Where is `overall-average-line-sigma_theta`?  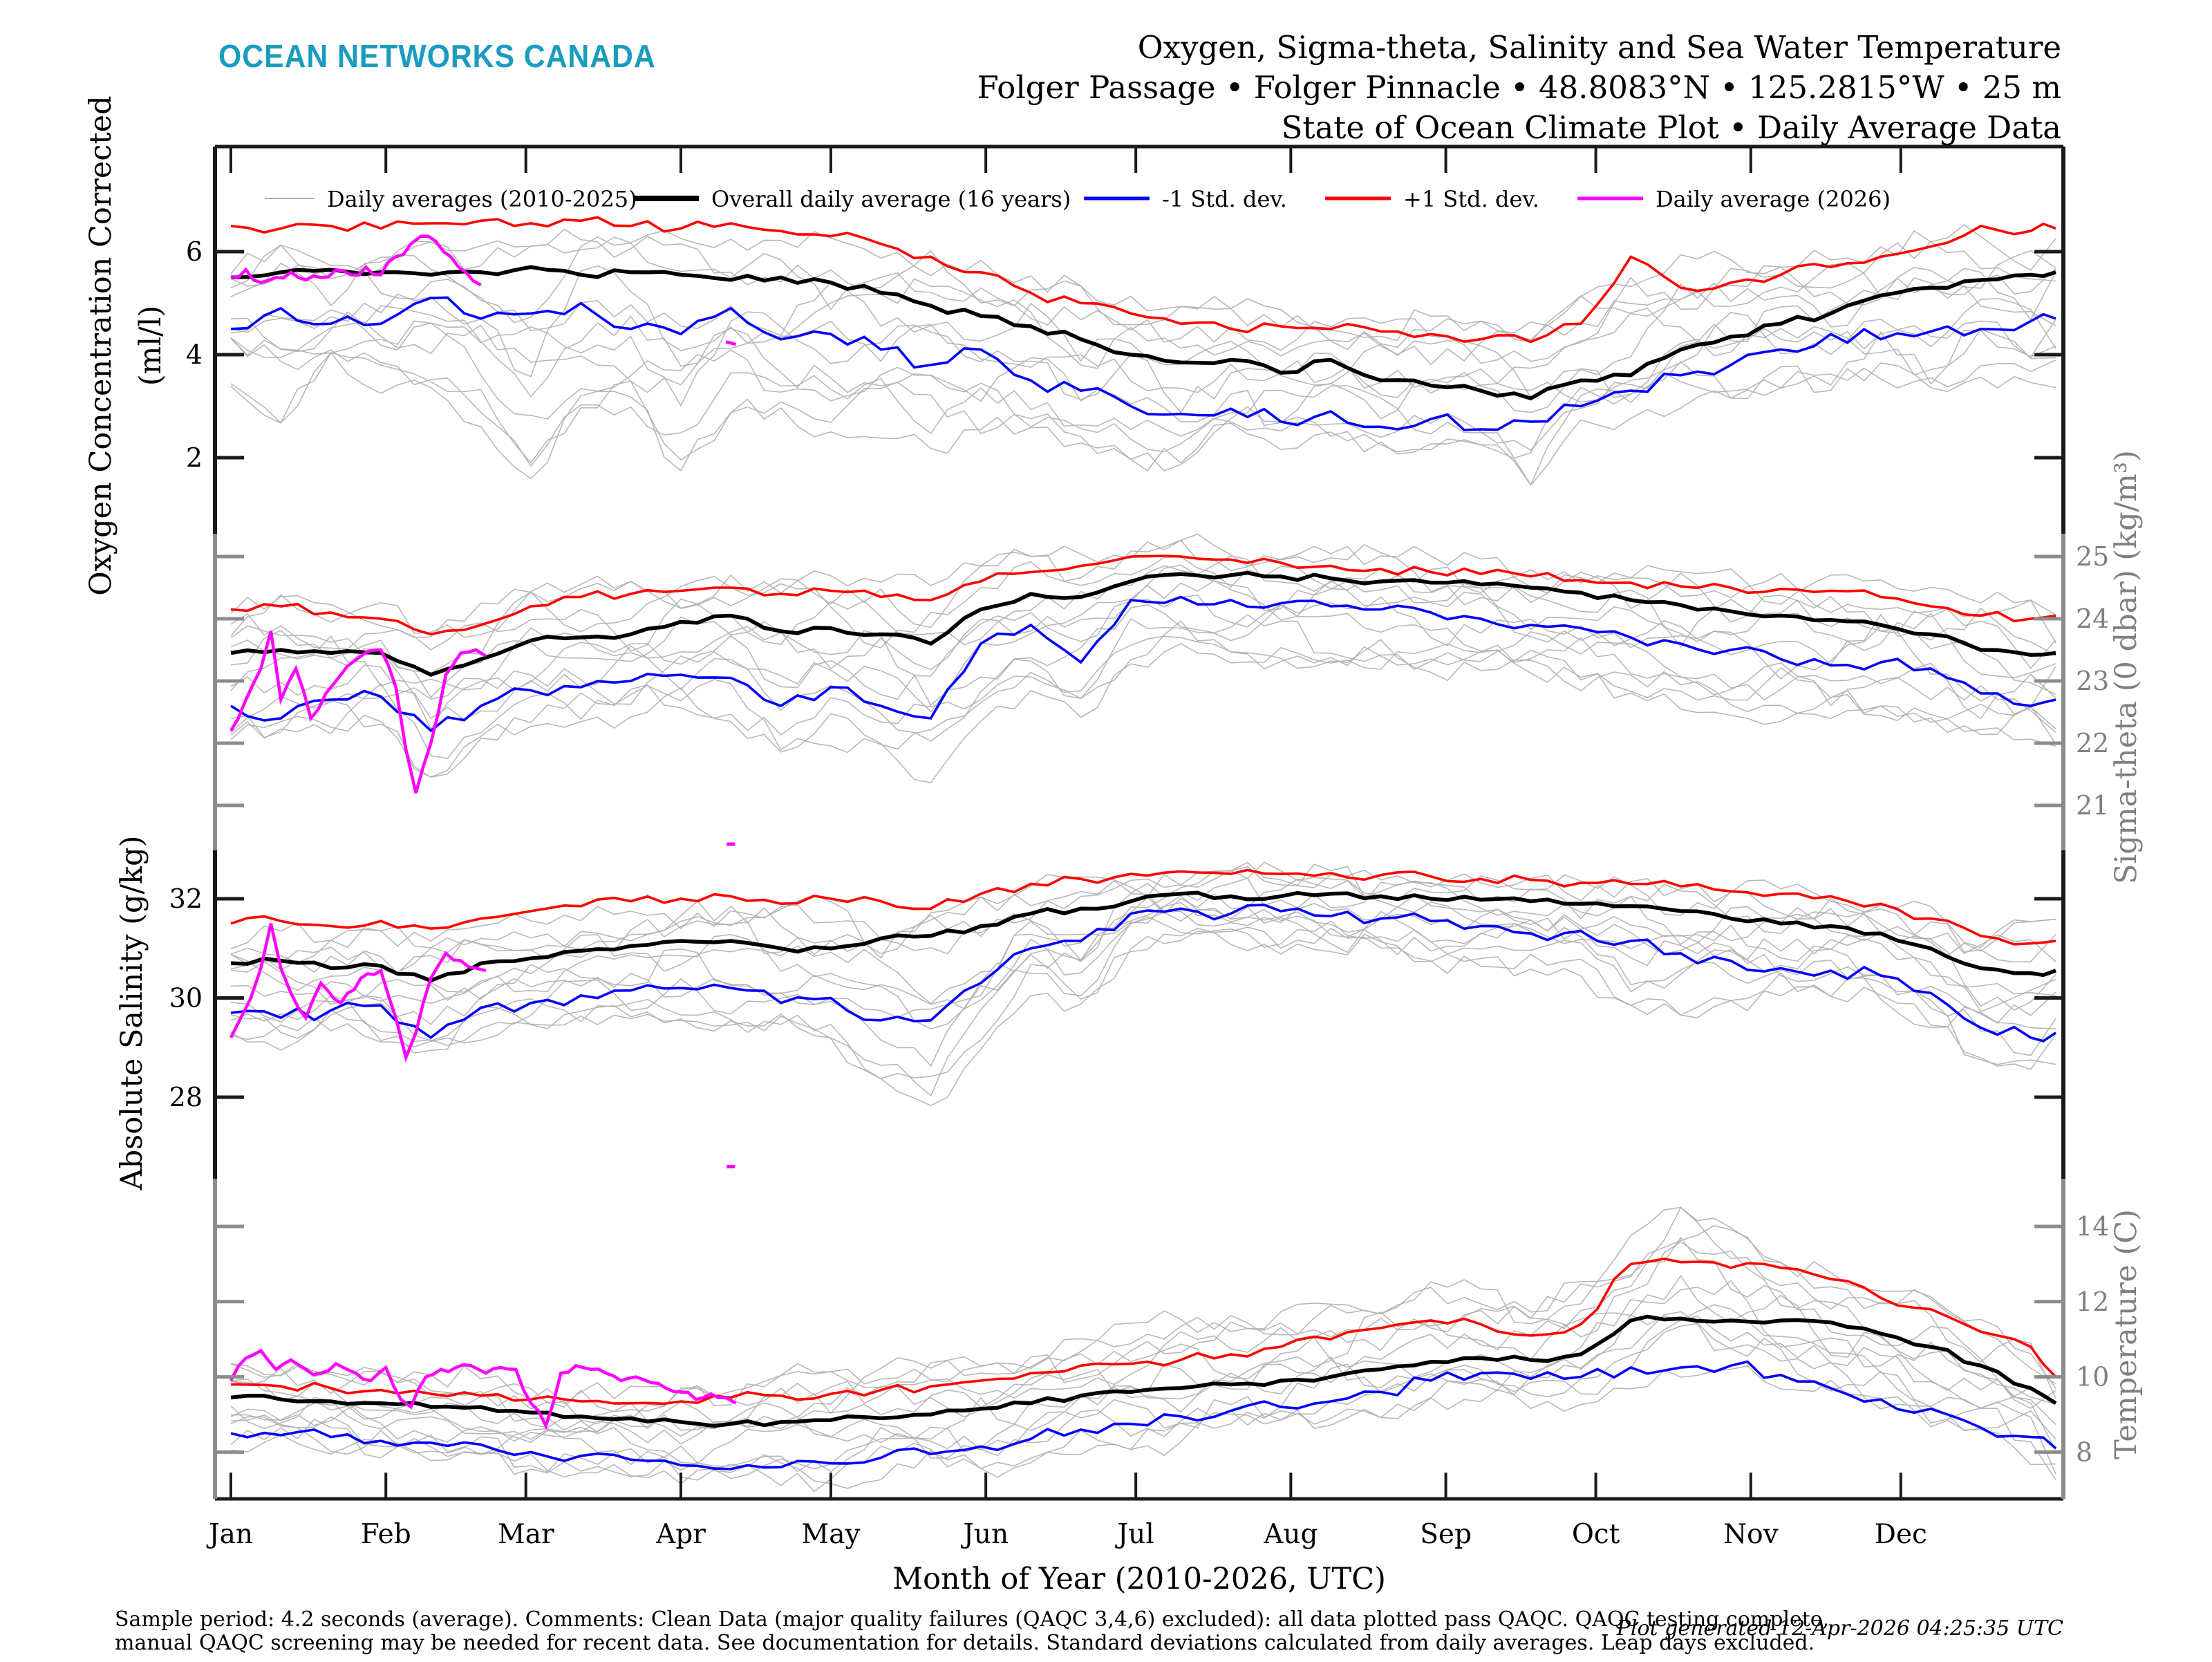 overall-average-line-sigma_theta is located at coordinates (1143, 623).